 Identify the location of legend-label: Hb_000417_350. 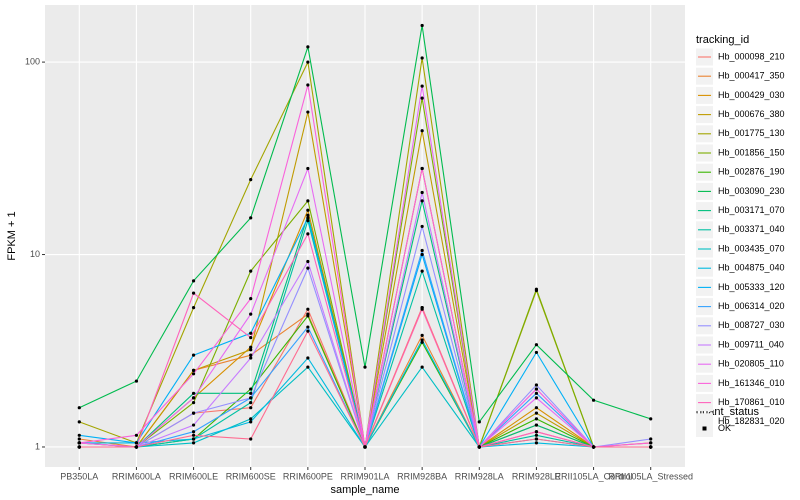
(751, 76).